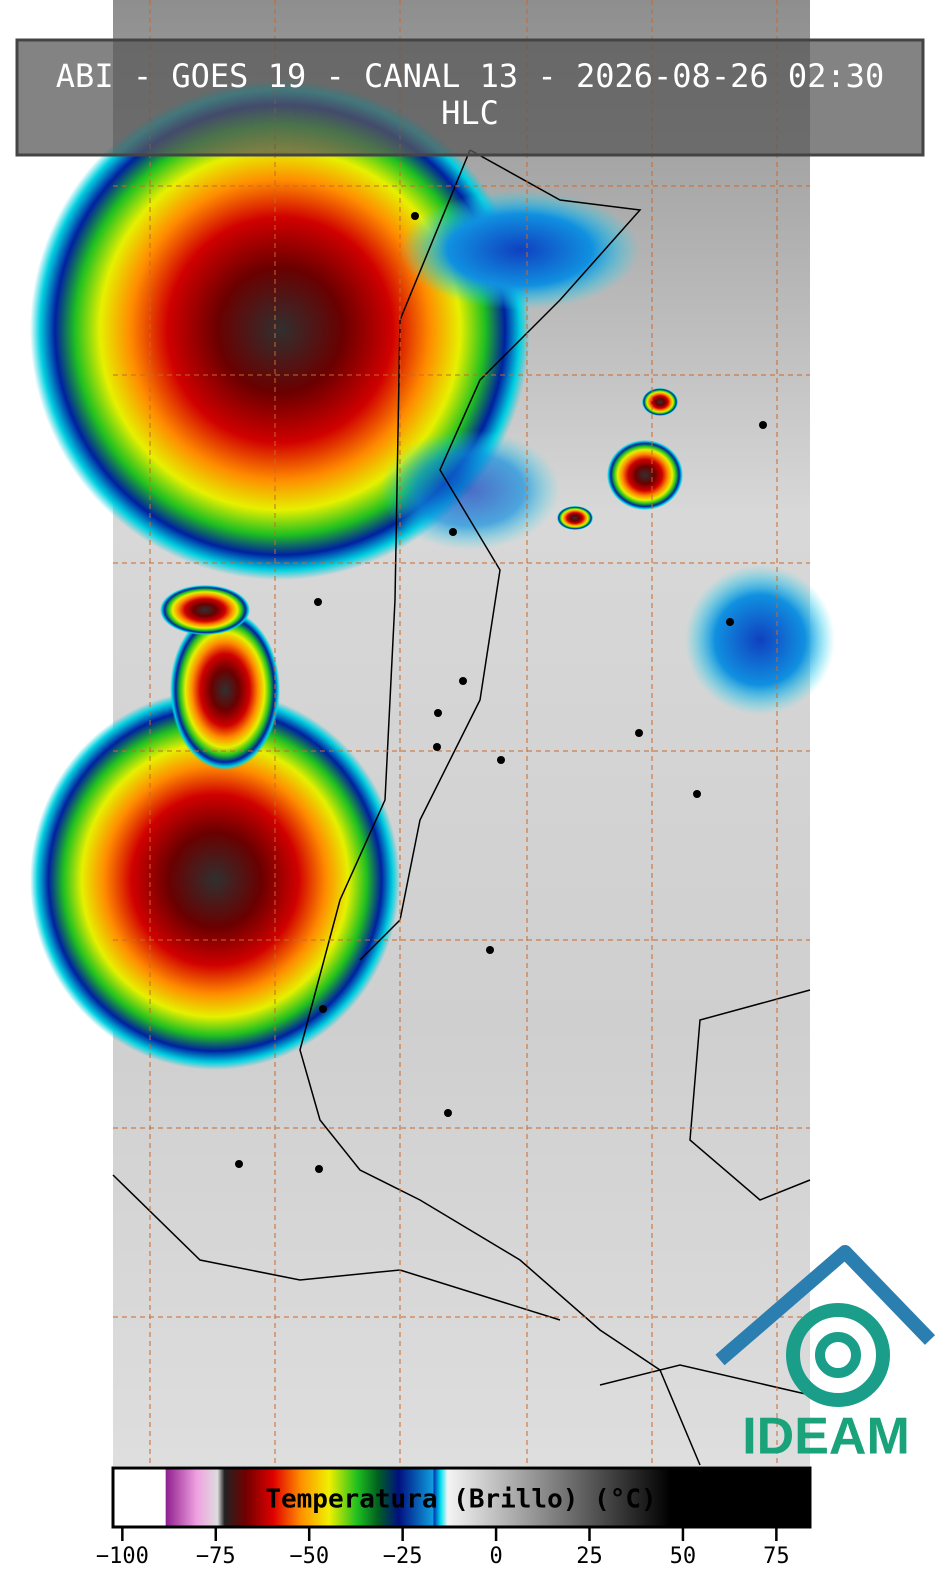  I want to click on tick-label: −50, so click(309, 1556).